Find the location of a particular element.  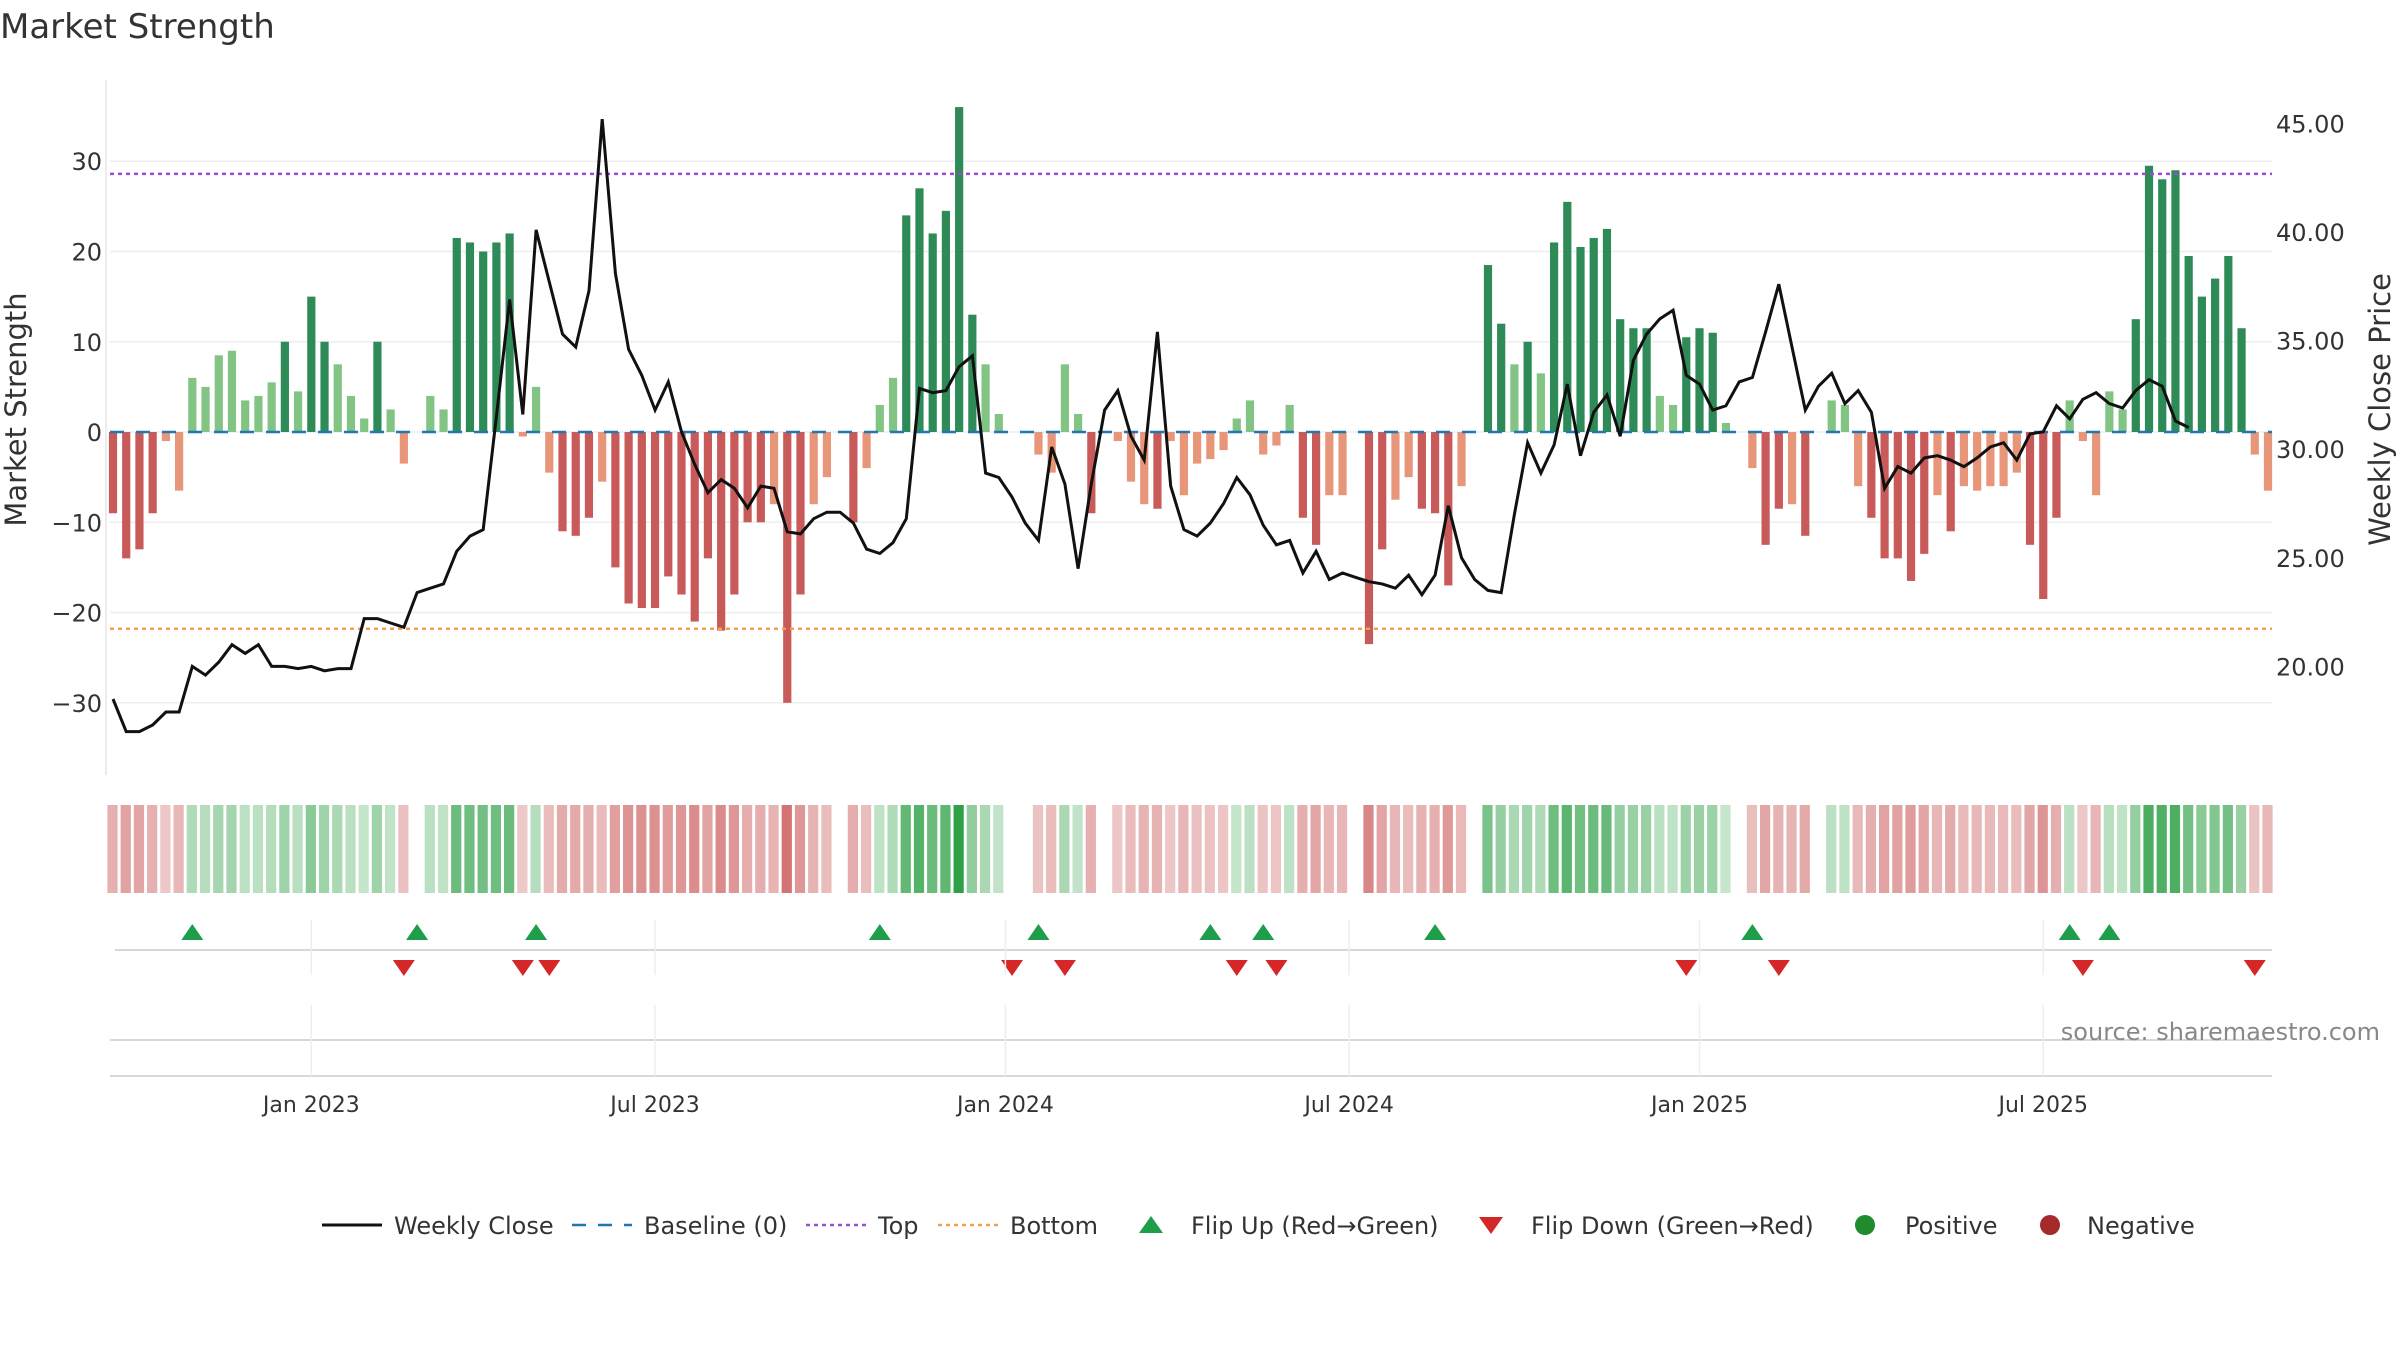

left-tick-label-4: −10 is located at coordinates (76, 523).